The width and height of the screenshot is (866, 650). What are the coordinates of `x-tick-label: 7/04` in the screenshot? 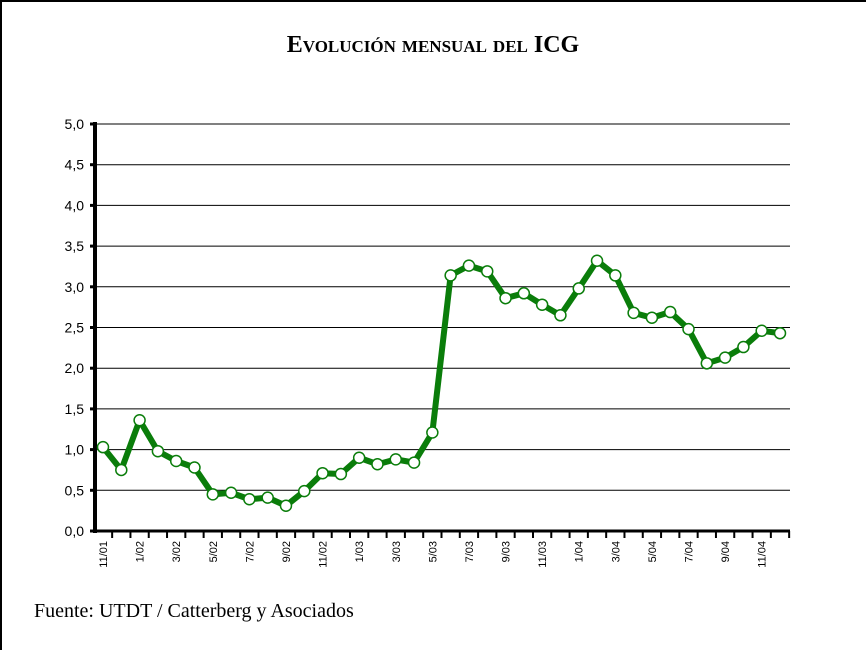 It's located at (690, 551).